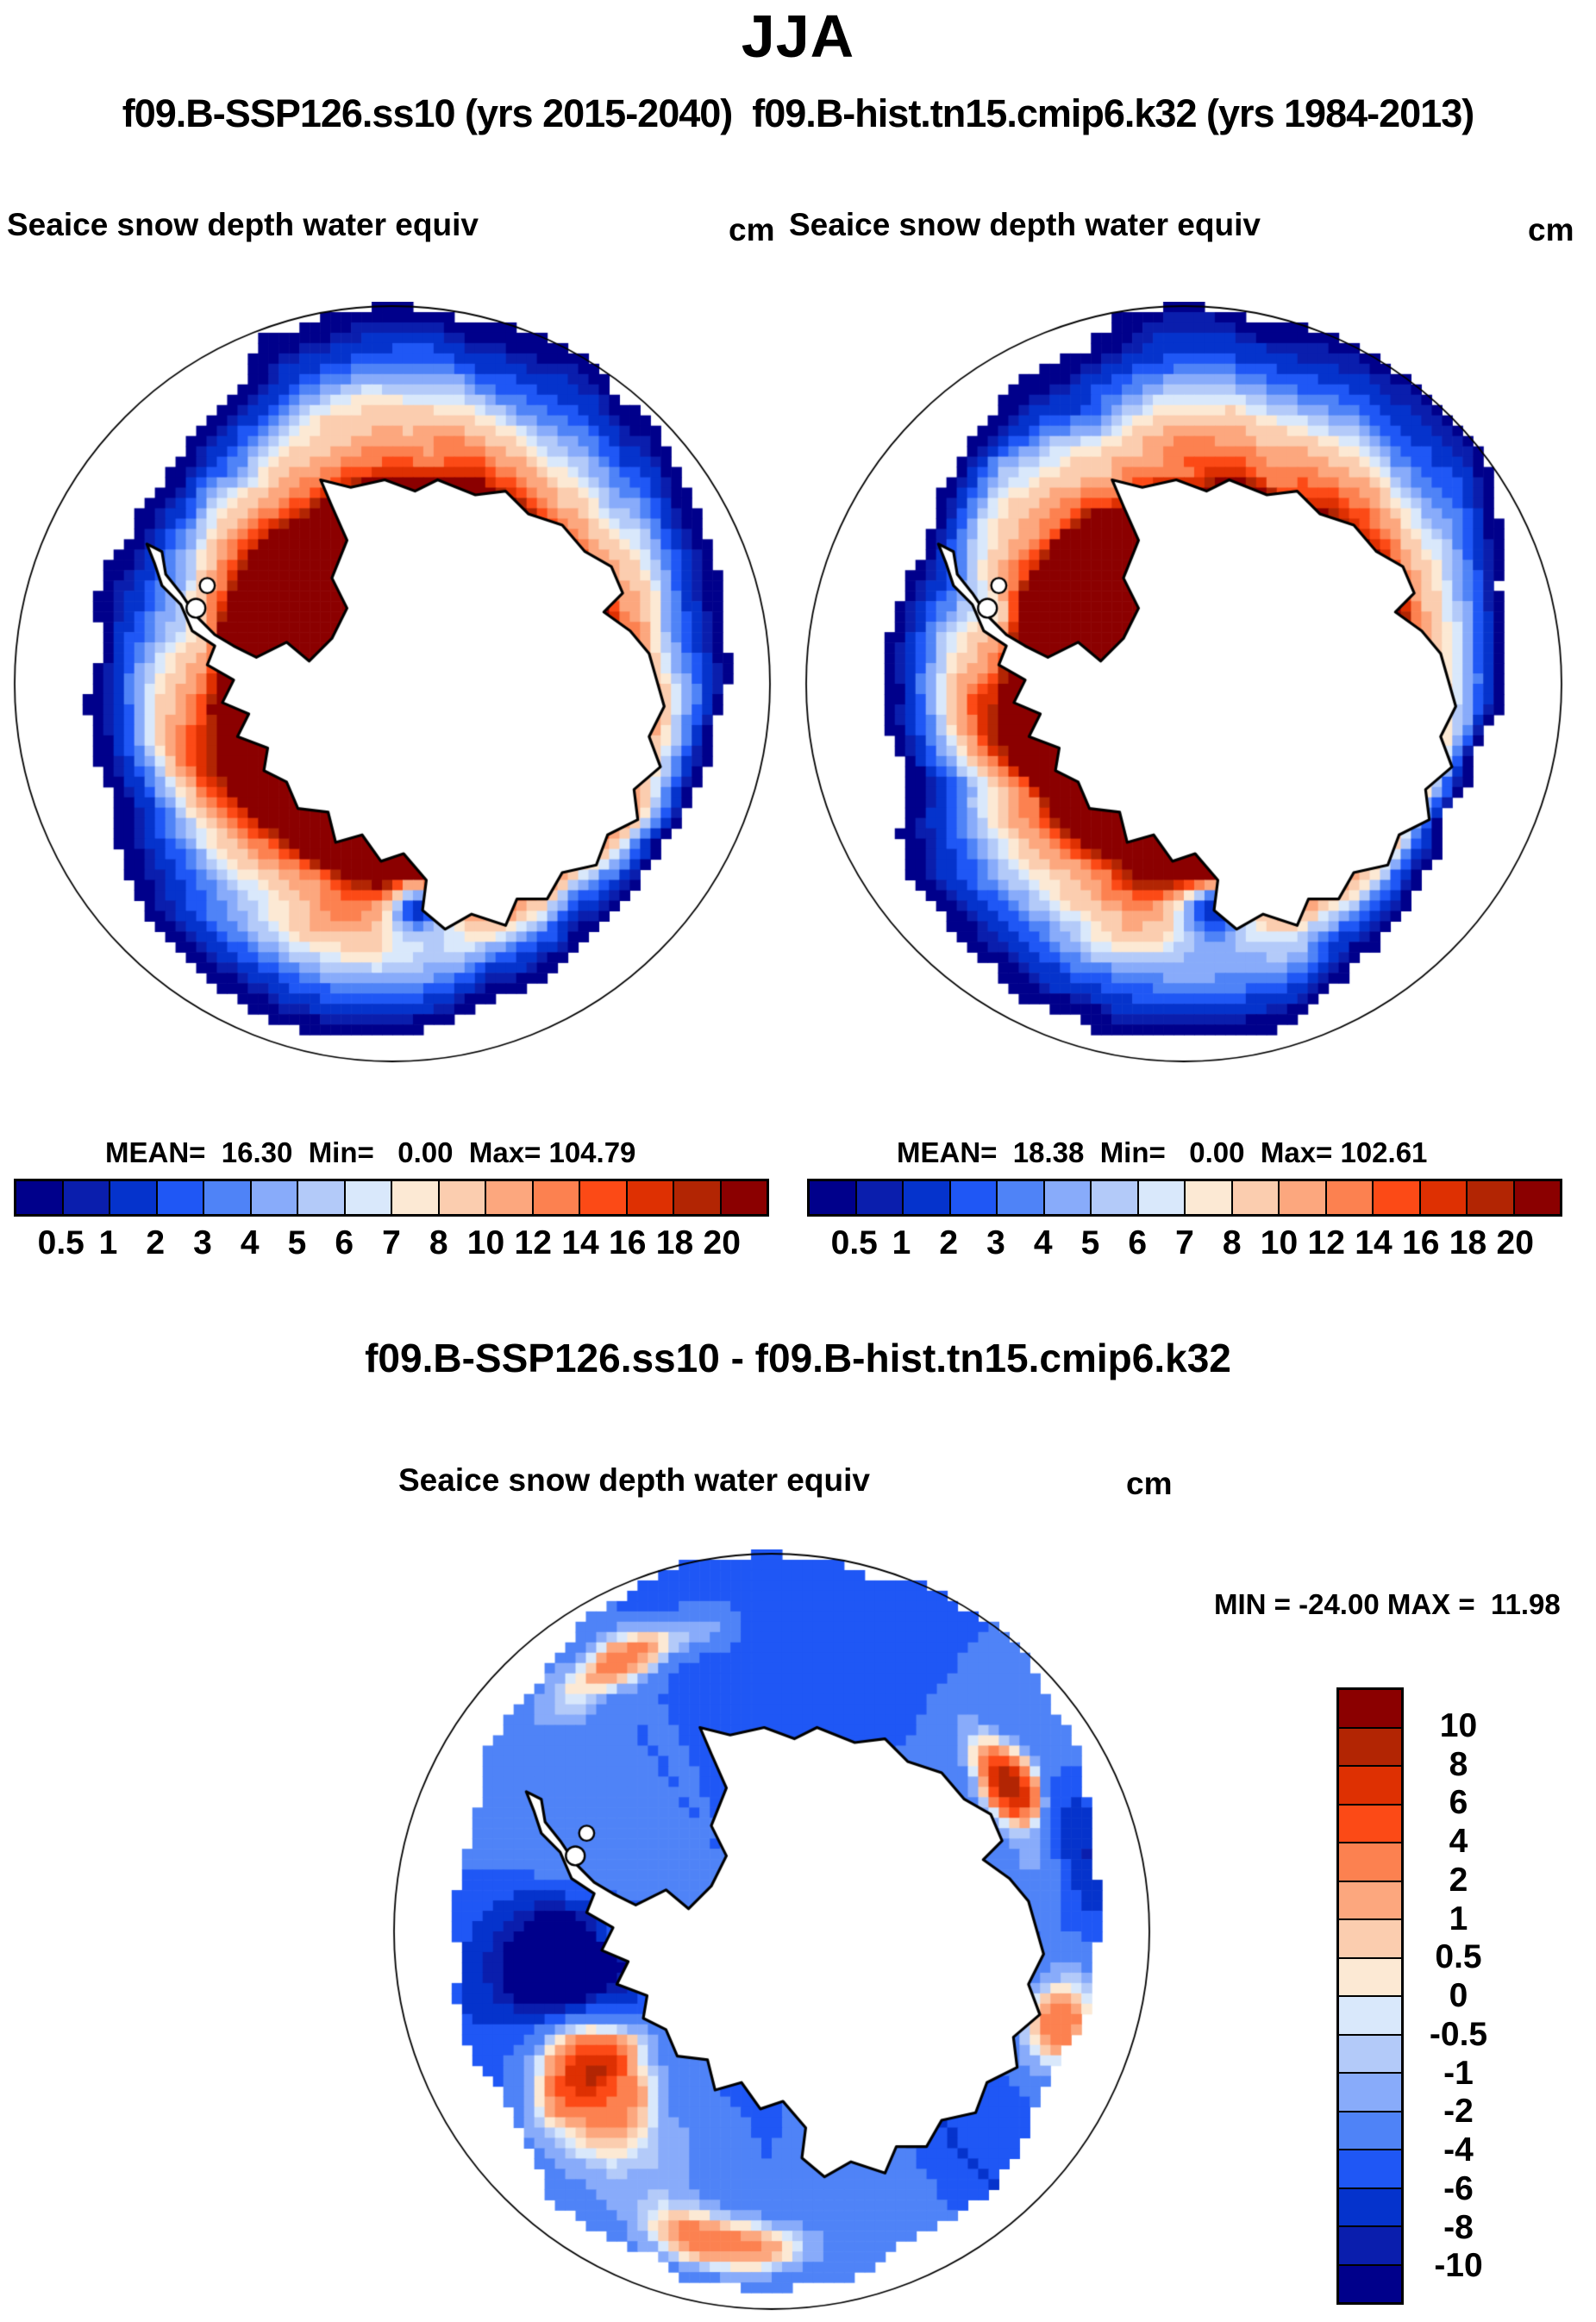 This screenshot has width=1596, height=2322. What do you see at coordinates (1458, 2034) in the screenshot?
I see `colorbar-tick-label: -0.5` at bounding box center [1458, 2034].